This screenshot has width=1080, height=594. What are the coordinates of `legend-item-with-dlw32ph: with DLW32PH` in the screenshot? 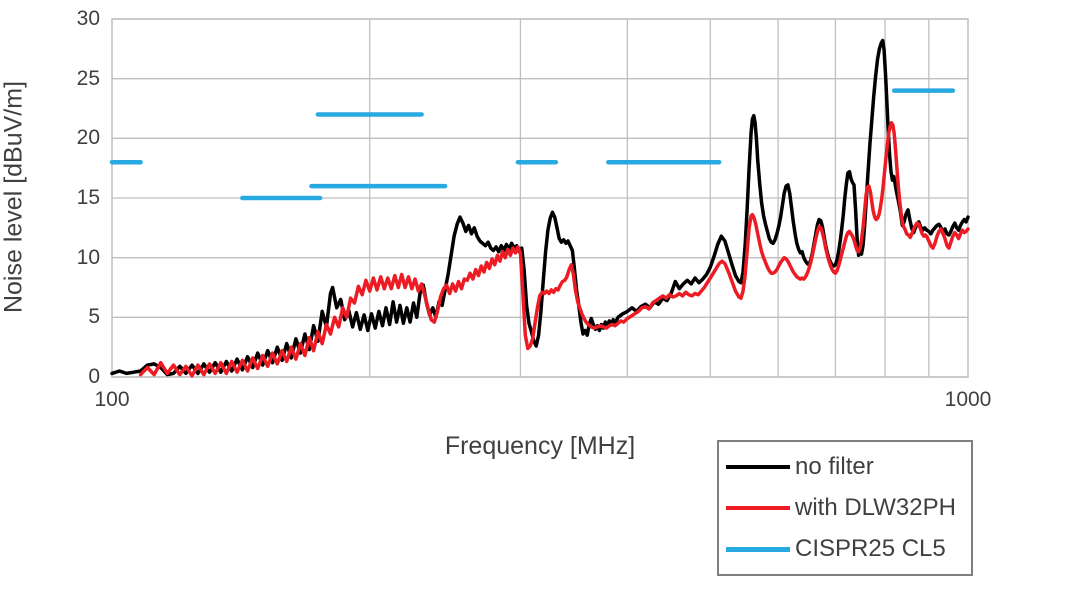 It's located at (845, 508).